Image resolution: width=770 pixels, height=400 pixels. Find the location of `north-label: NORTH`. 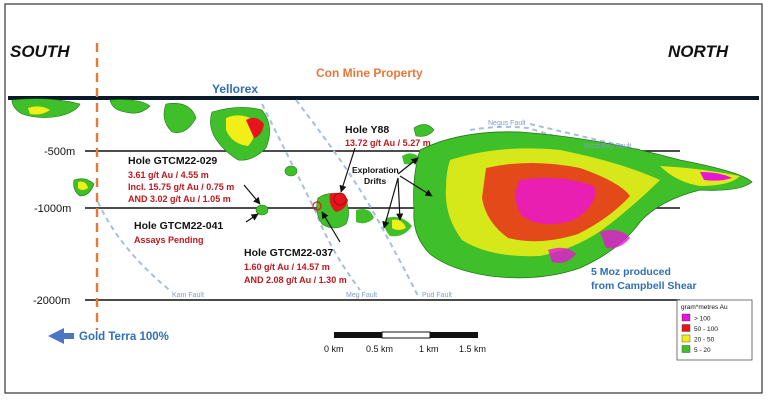

north-label: NORTH is located at coordinates (698, 51).